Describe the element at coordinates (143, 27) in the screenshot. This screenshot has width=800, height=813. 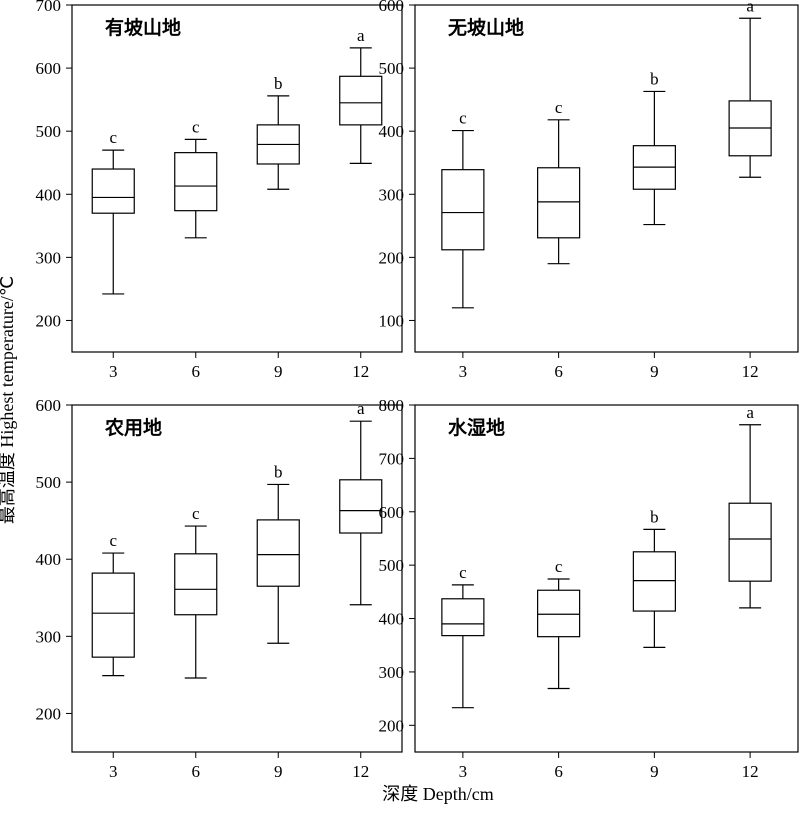
I see `panel-title: 有坡山地` at that location.